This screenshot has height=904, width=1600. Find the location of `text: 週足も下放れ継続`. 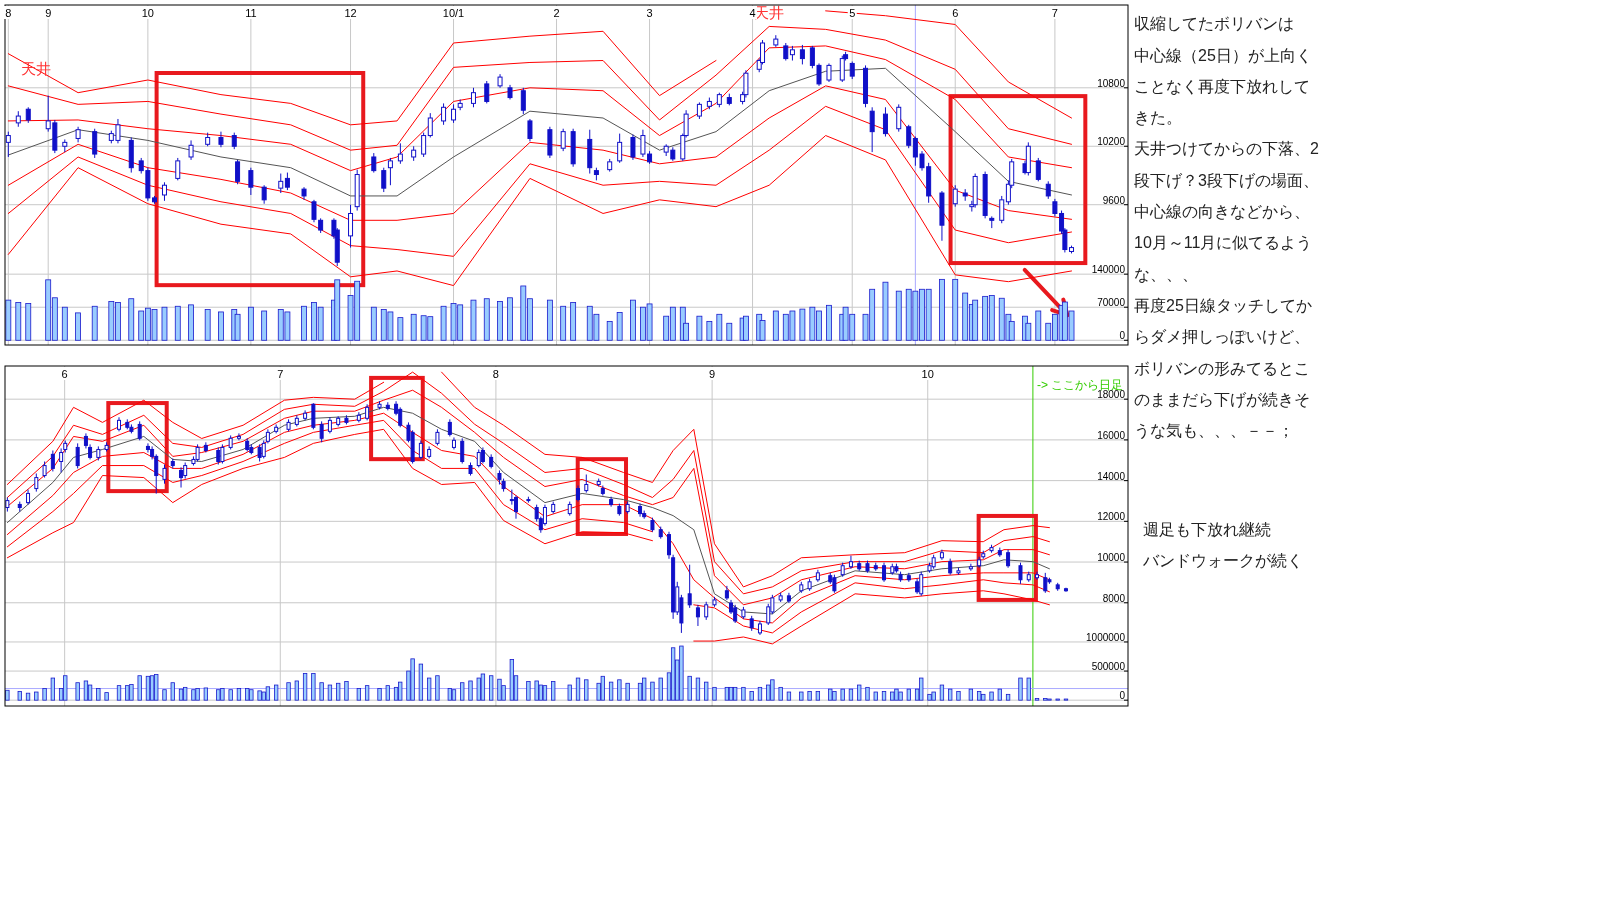

text: 週足も下放れ継続 is located at coordinates (1207, 530).